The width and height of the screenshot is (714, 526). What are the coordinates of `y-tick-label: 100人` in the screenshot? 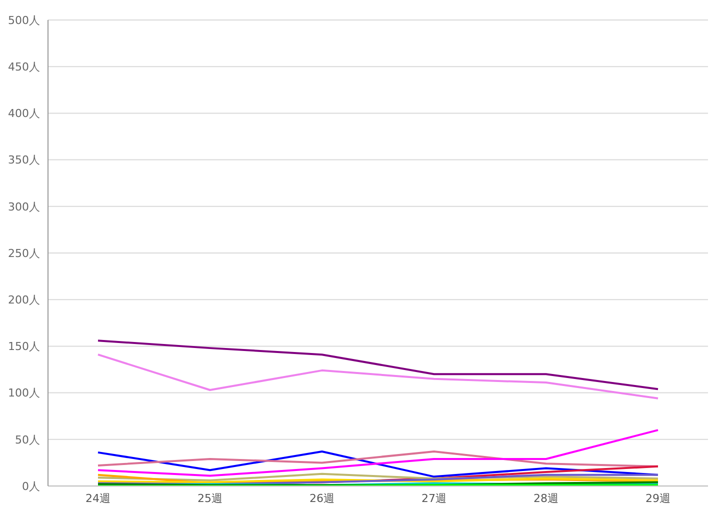 It's located at (24, 393).